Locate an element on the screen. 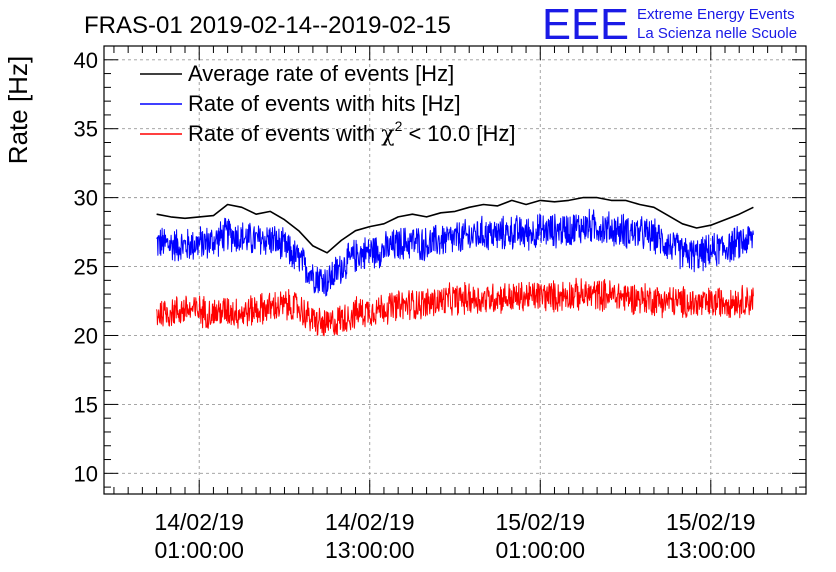 The height and width of the screenshot is (572, 836). legend-label-hits: Rate of events with hits [Hz] is located at coordinates (324, 103).